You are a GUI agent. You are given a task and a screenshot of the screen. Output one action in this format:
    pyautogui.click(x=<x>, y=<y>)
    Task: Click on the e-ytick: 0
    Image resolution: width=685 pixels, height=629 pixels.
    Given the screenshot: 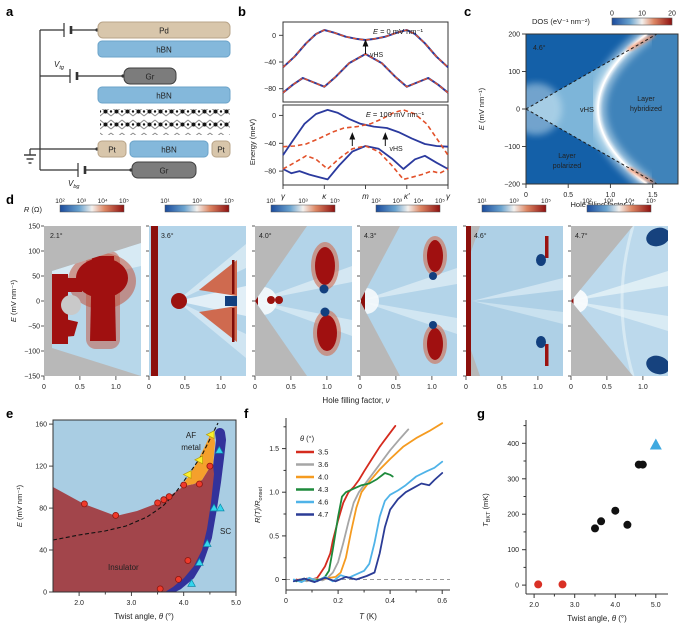 What is the action you would take?
    pyautogui.click(x=45, y=593)
    